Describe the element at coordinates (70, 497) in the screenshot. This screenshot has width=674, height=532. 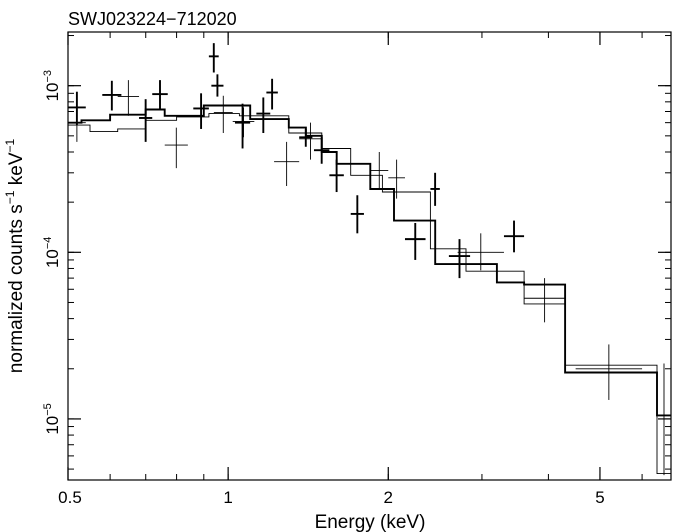
I see `x-tick-label: 0.5` at that location.